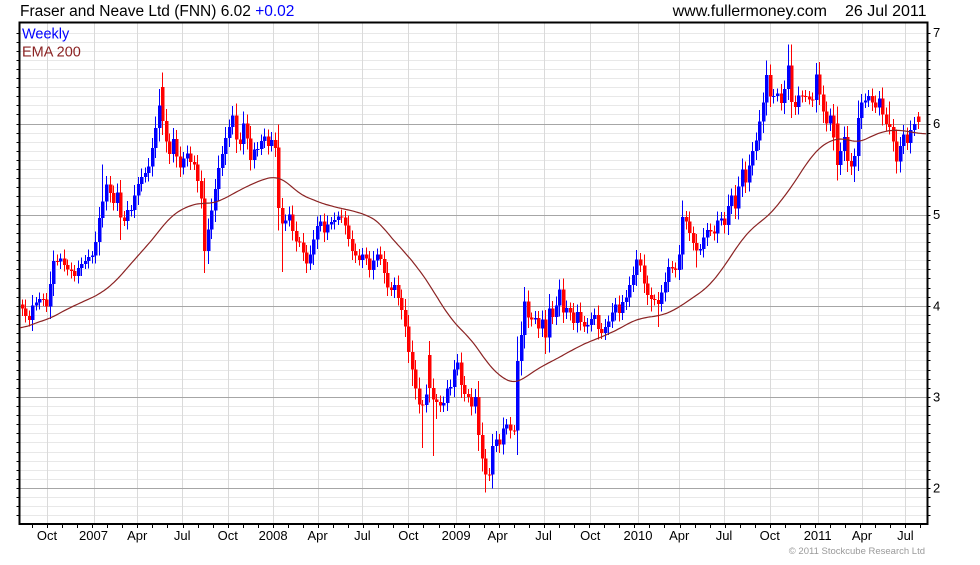  Describe the element at coordinates (51, 53) in the screenshot. I see `svg-text: EMA 200` at that location.